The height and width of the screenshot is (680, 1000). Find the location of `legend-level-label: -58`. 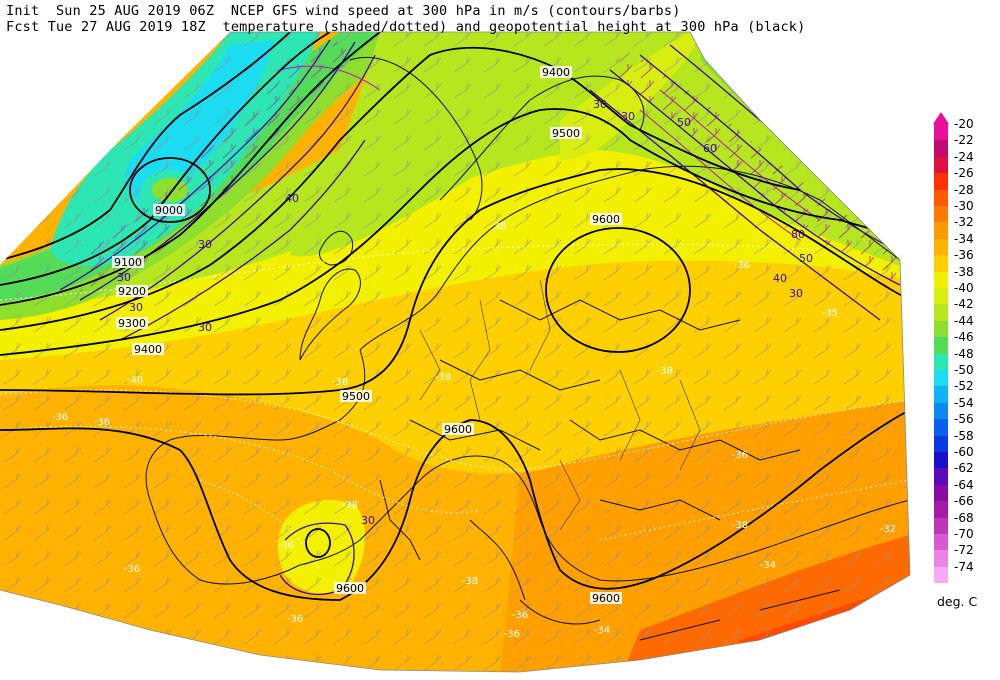

legend-level-label: -58 is located at coordinates (964, 435).